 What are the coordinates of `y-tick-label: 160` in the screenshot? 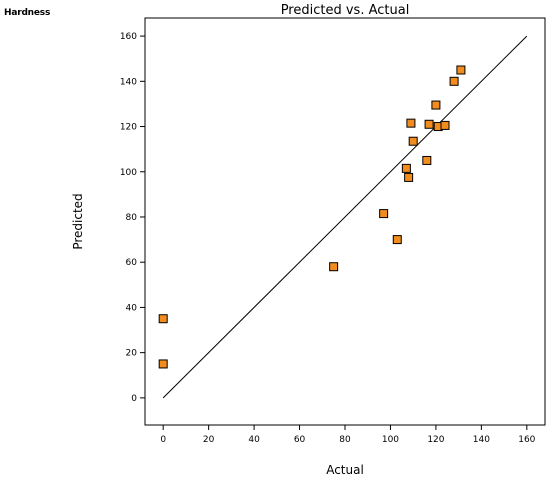 It's located at (128, 37).